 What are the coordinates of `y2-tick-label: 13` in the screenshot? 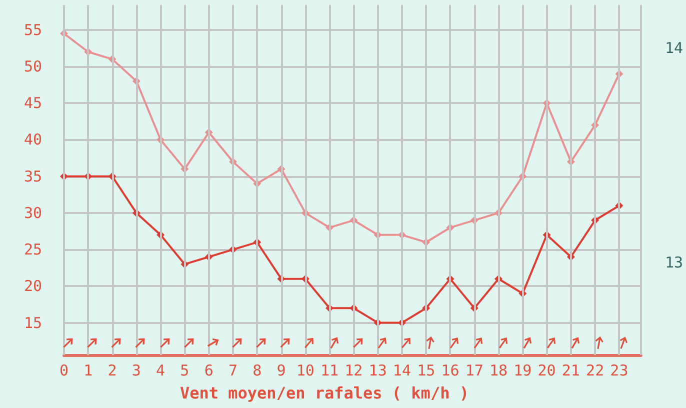 It's located at (673, 263).